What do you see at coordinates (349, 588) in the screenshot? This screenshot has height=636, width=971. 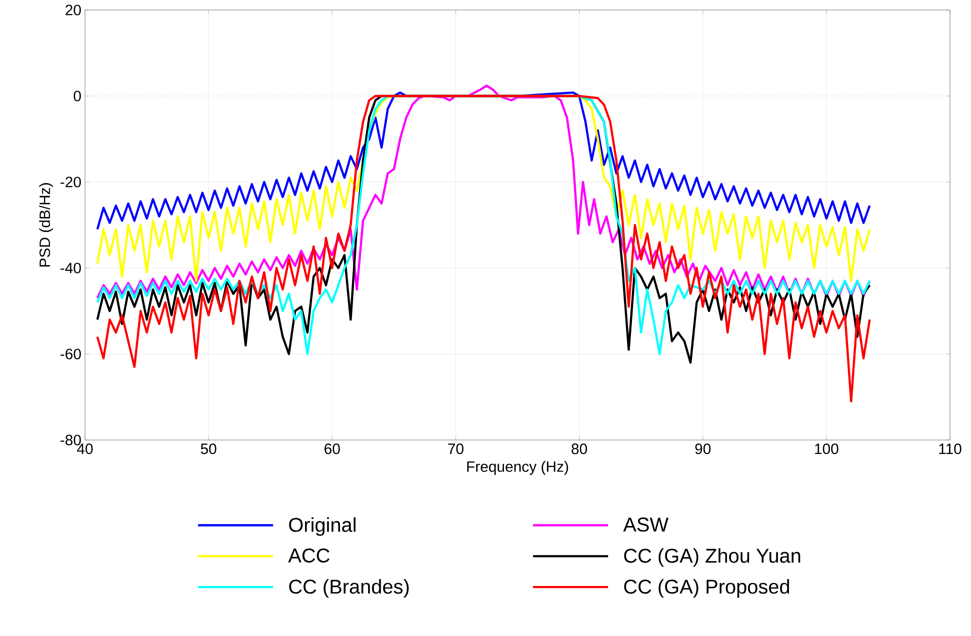 I see `legend-label: CC (Brandes)` at bounding box center [349, 588].